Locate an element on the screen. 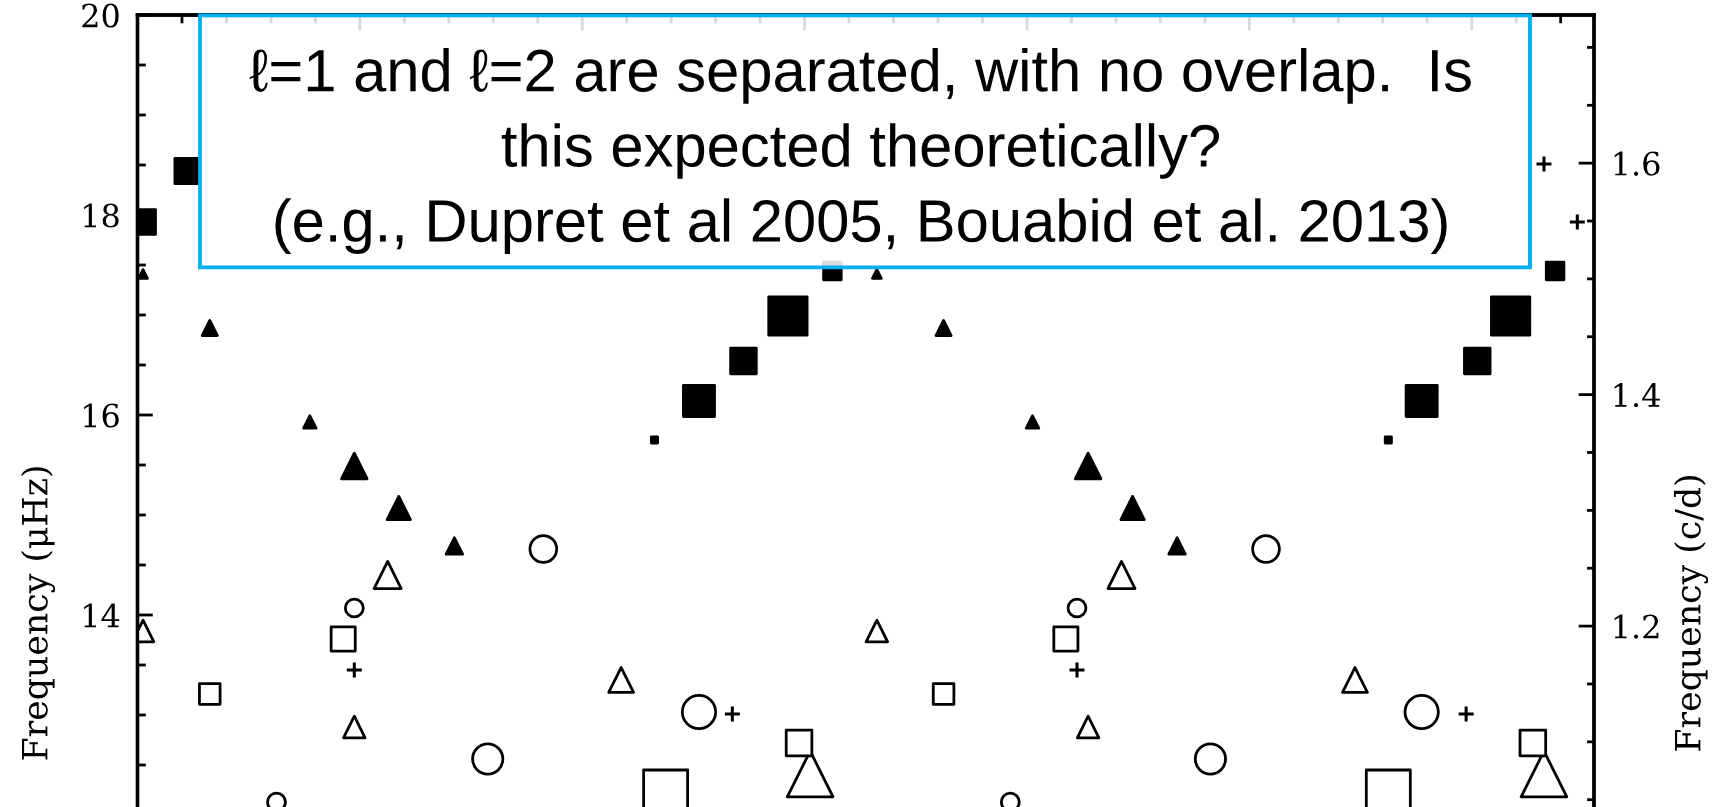  y-tick-label: 20 is located at coordinates (100, 15).